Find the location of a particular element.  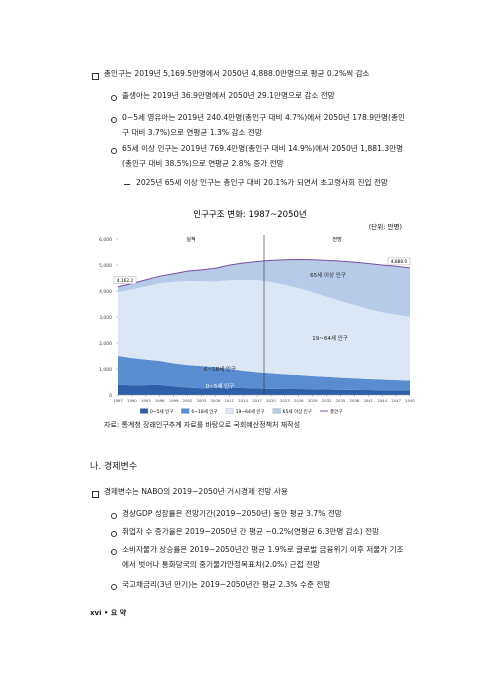

x-tick-label: 1999 is located at coordinates (174, 400).